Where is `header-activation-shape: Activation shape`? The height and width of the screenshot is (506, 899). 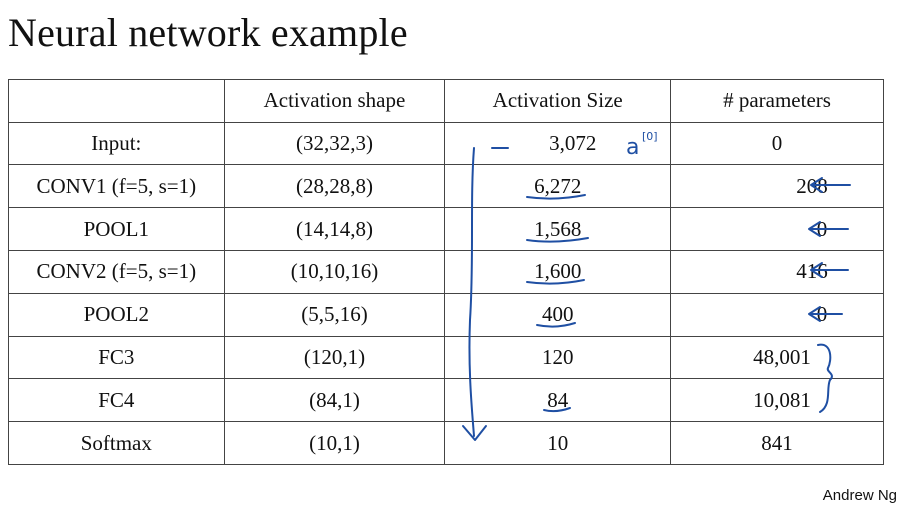
header-activation-shape: Activation shape is located at coordinates (334, 101).